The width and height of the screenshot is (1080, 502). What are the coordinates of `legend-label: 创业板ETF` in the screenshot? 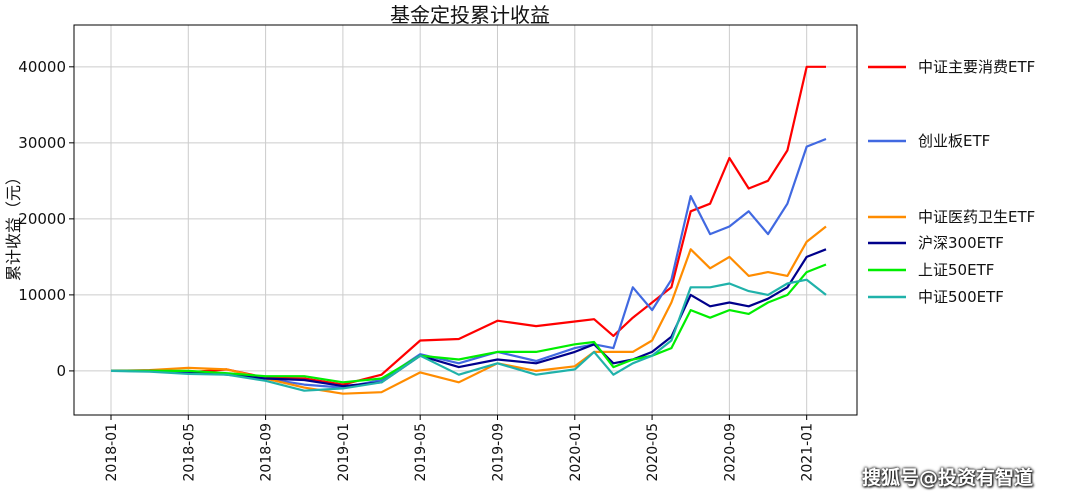 It's located at (954, 141).